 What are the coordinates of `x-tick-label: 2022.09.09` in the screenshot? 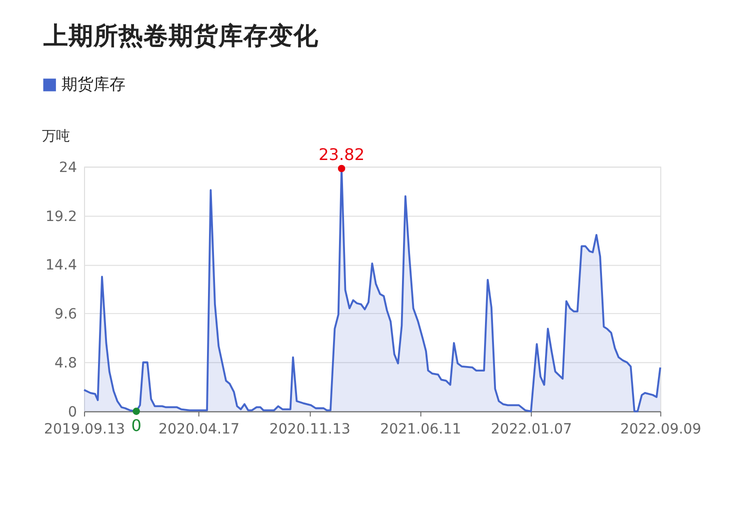 It's located at (661, 430).